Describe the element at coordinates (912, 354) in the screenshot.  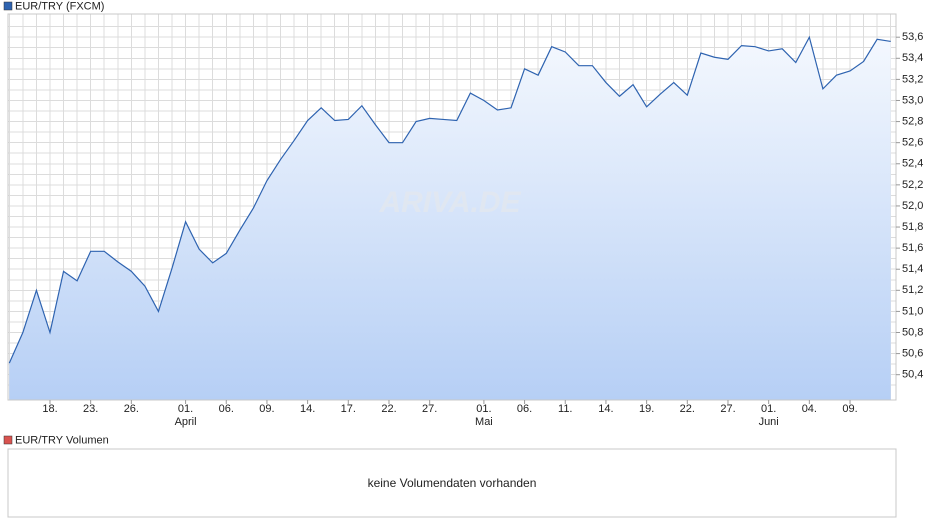
I see `y-tick-label: 50,6` at that location.